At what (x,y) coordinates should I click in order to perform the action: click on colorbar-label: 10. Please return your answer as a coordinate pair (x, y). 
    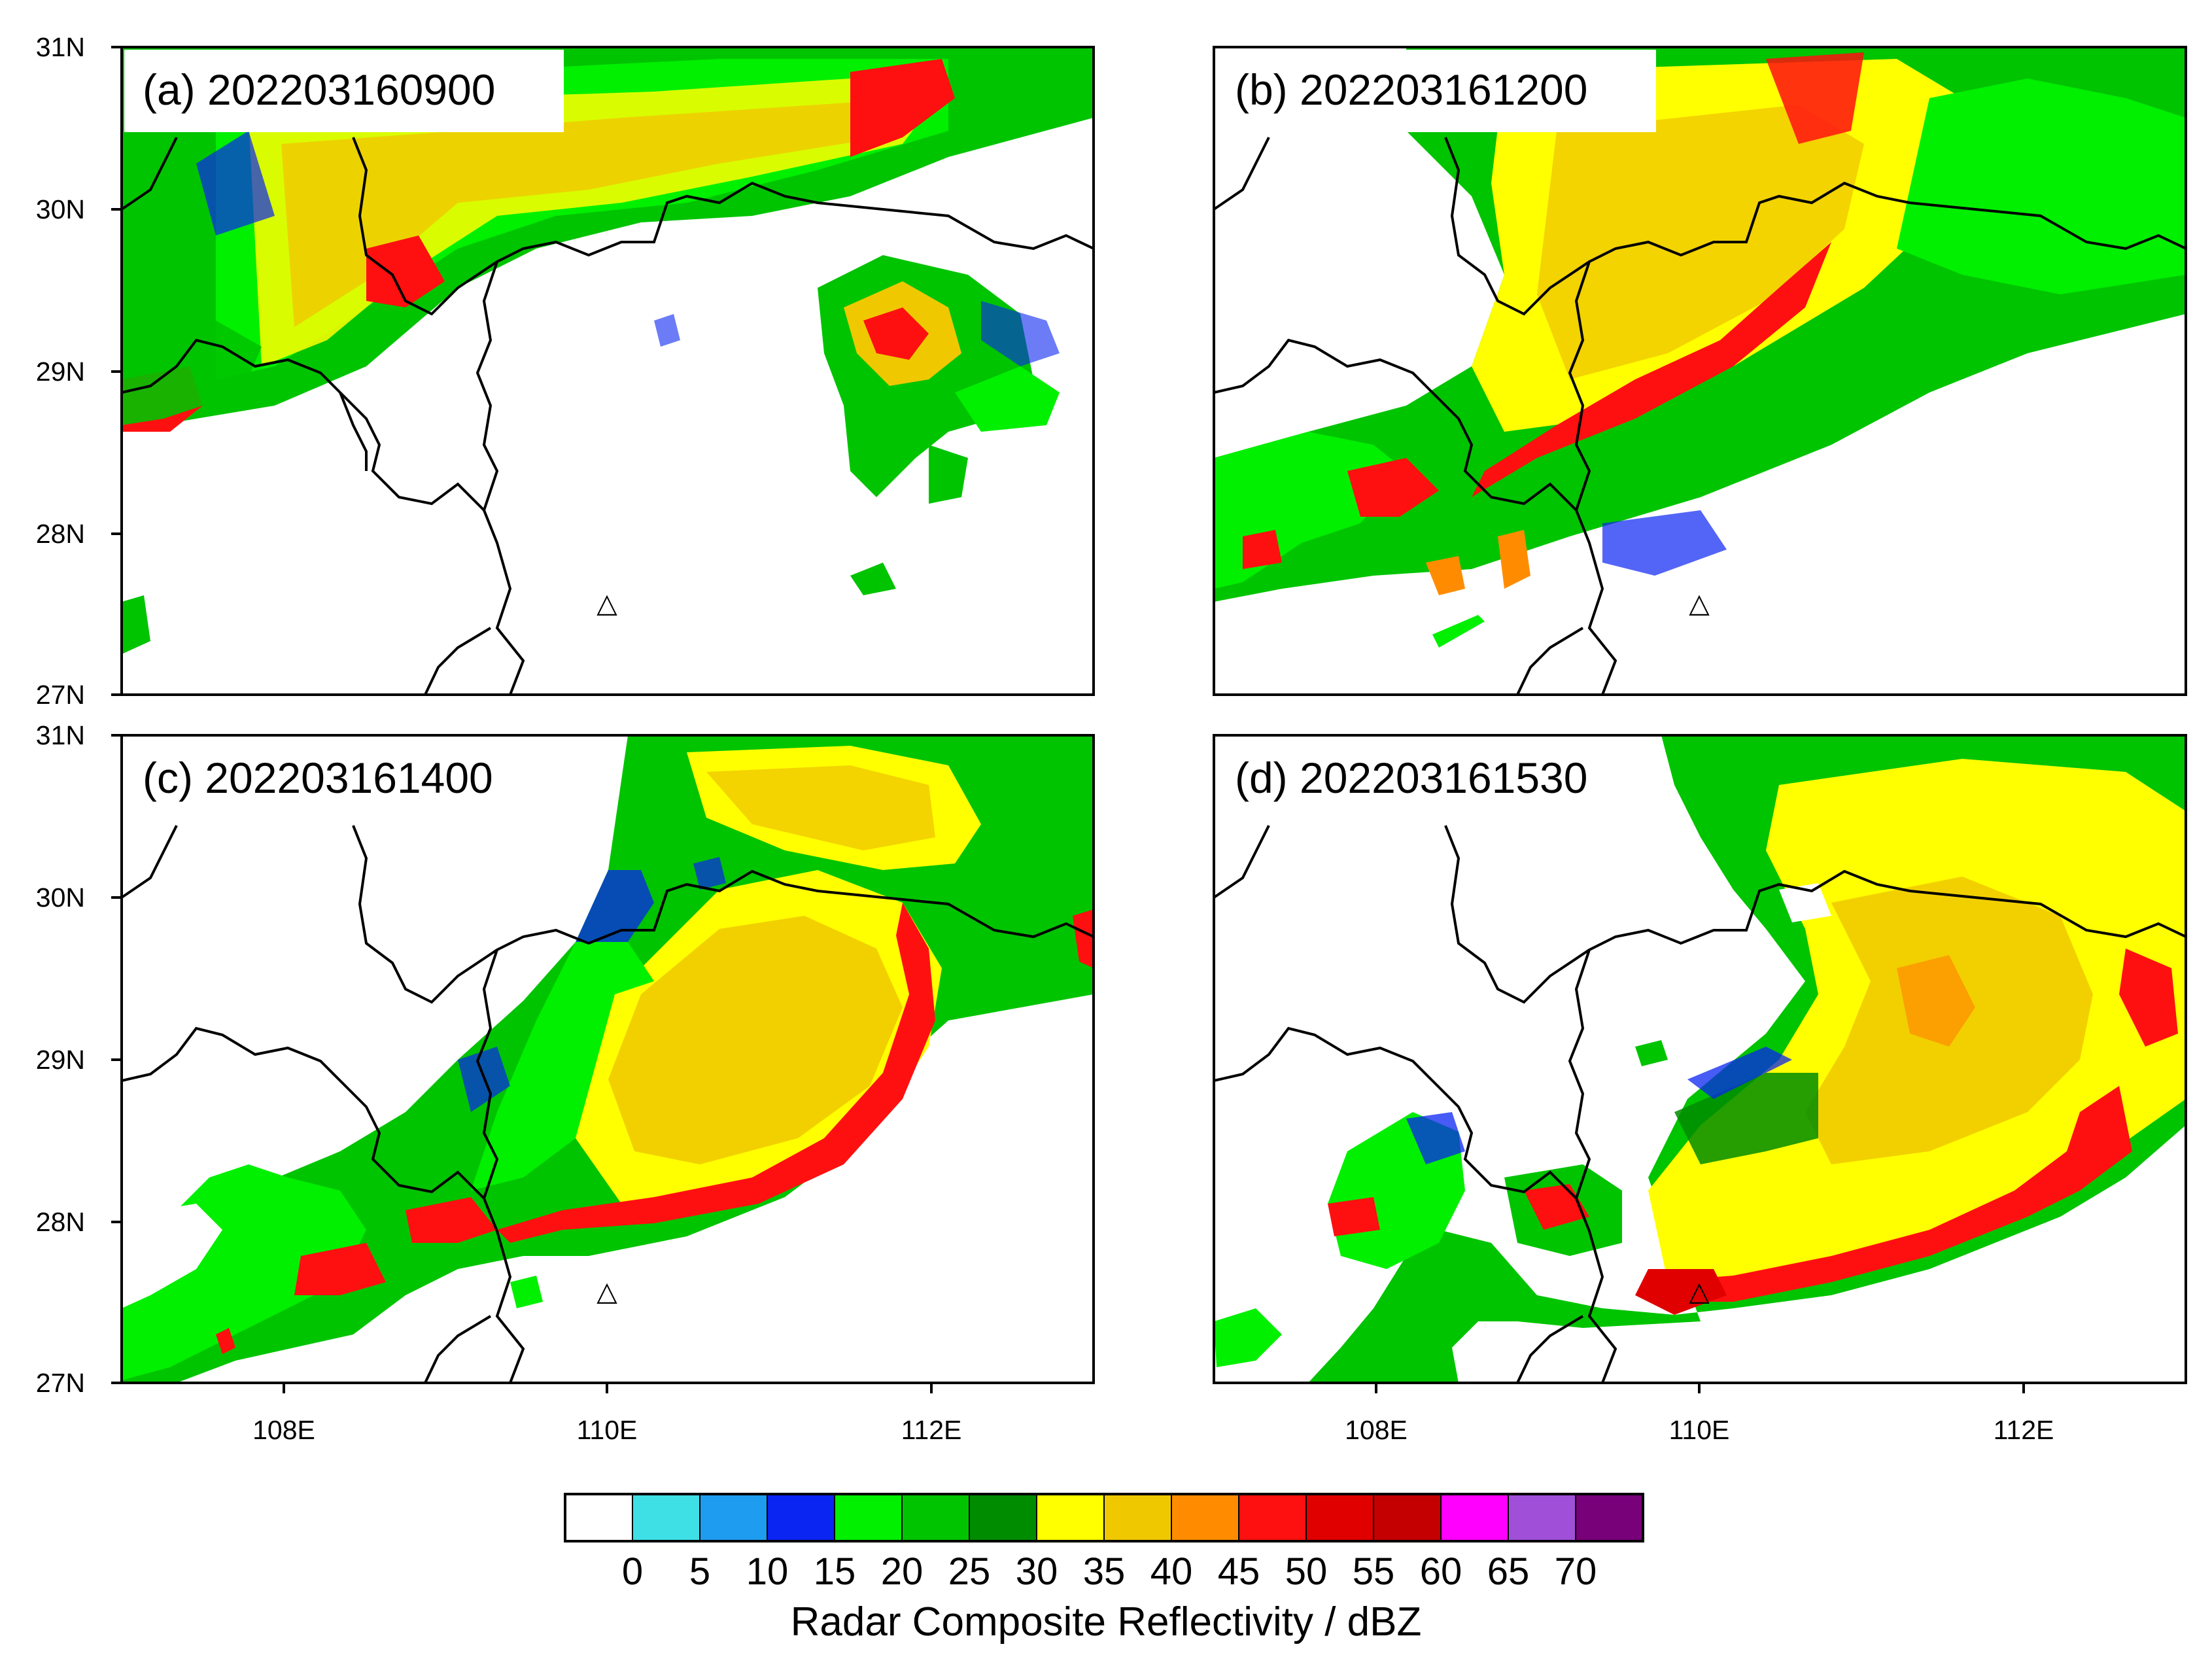
    Looking at the image, I should click on (768, 1571).